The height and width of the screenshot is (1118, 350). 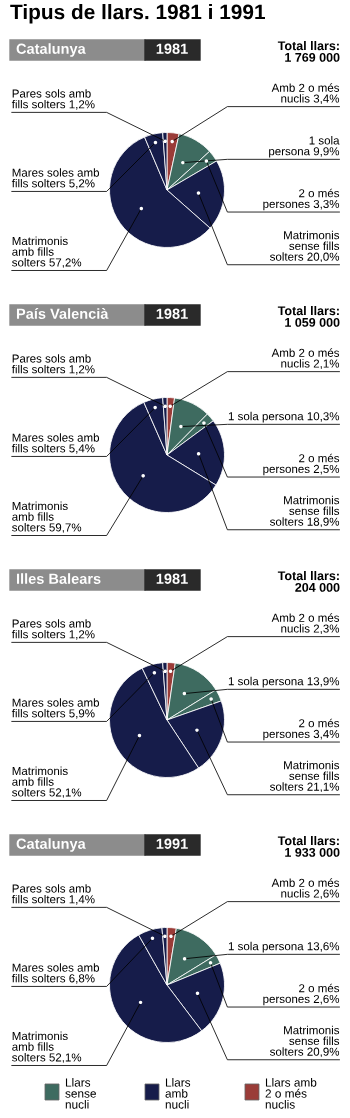 What do you see at coordinates (308, 316) in the screenshot?
I see `text: Total llars: 1 059 000` at bounding box center [308, 316].